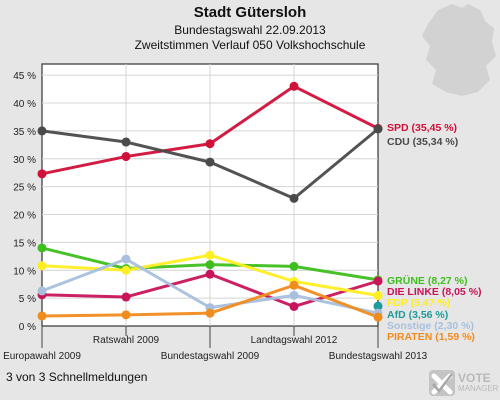 The height and width of the screenshot is (400, 500). I want to click on y-tick-label: 10 %, so click(24, 271).